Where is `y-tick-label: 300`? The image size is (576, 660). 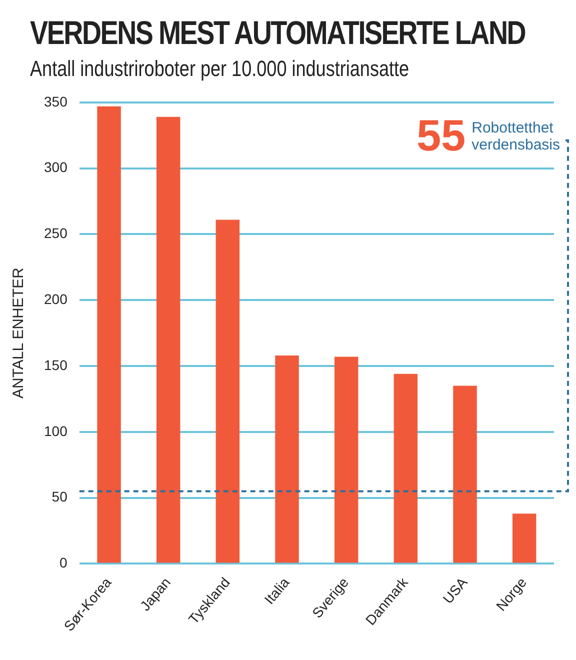
y-tick-label: 300 is located at coordinates (56, 167).